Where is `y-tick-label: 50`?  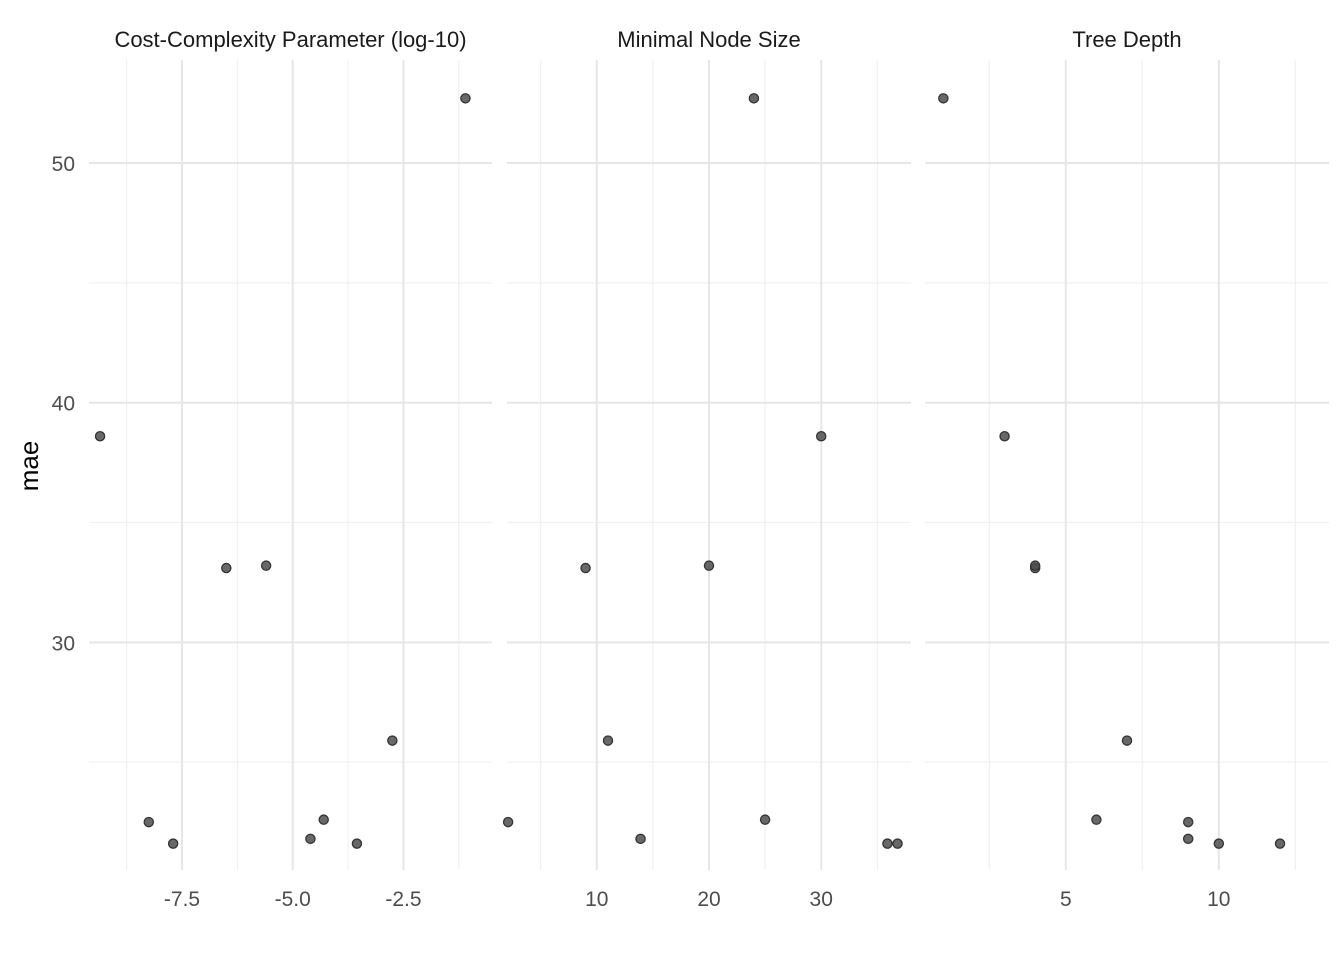 y-tick-label: 50 is located at coordinates (63, 164).